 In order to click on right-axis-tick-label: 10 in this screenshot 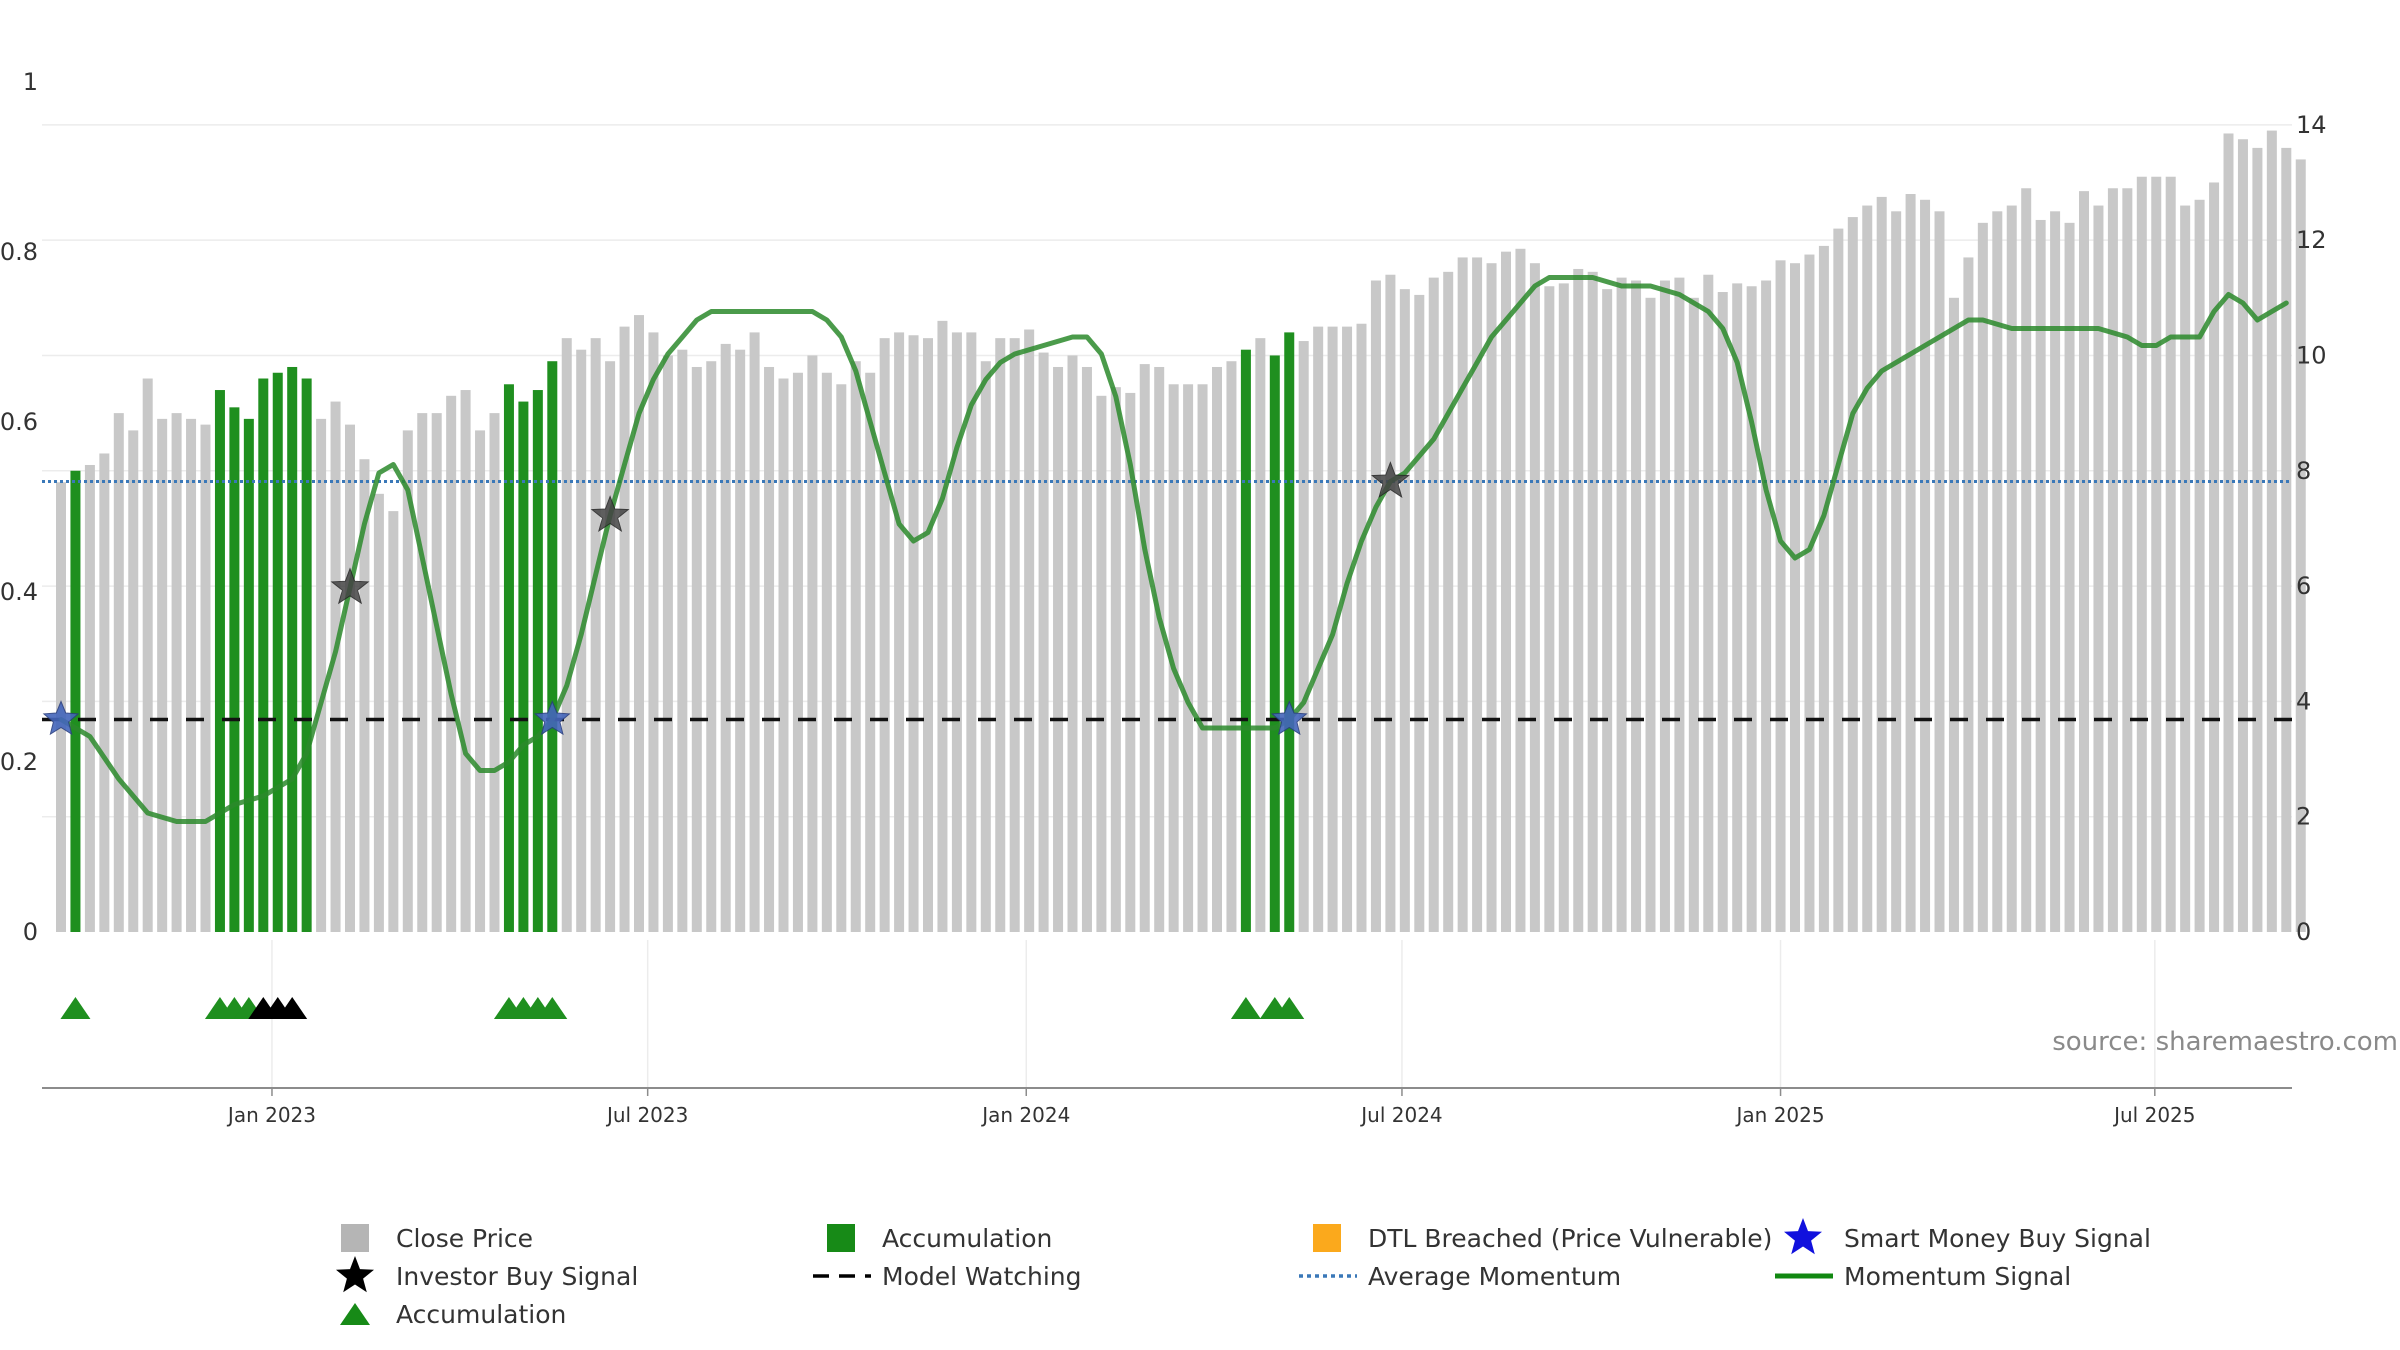, I will do `click(2311, 355)`.